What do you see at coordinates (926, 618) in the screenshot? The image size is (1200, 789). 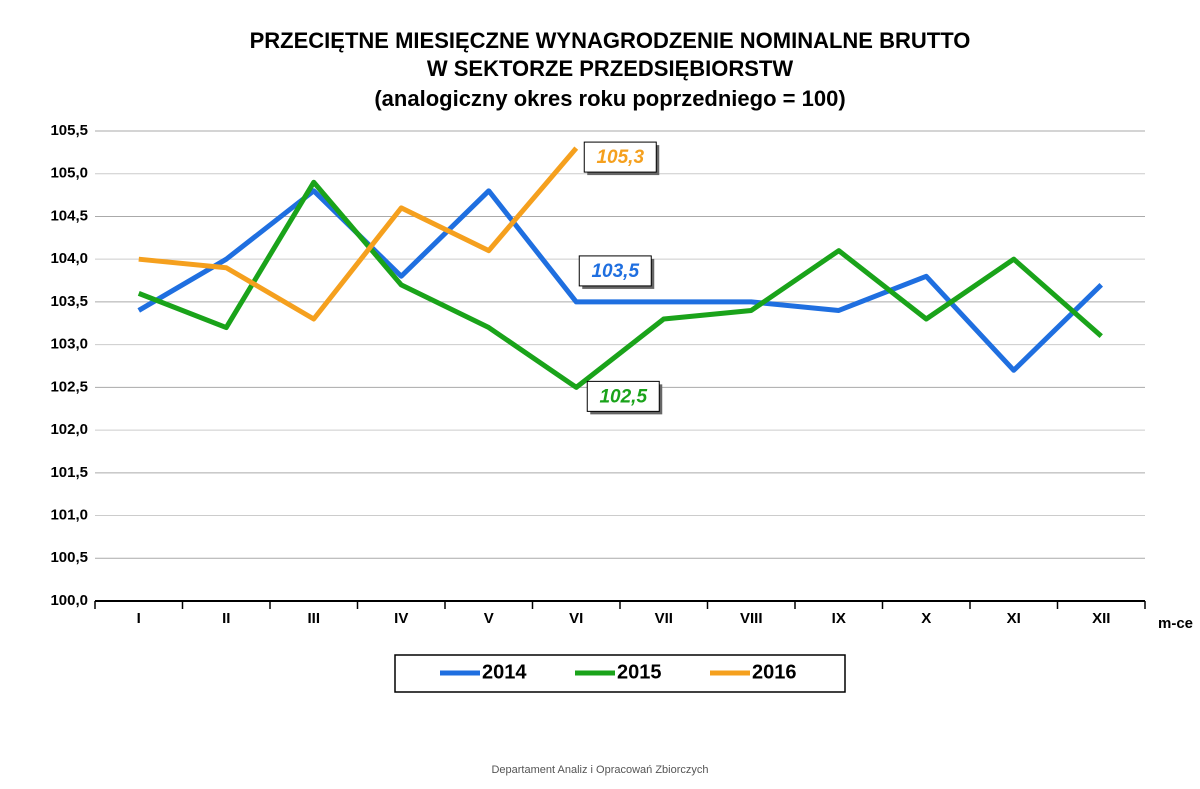 I see `x-tick-label: X` at bounding box center [926, 618].